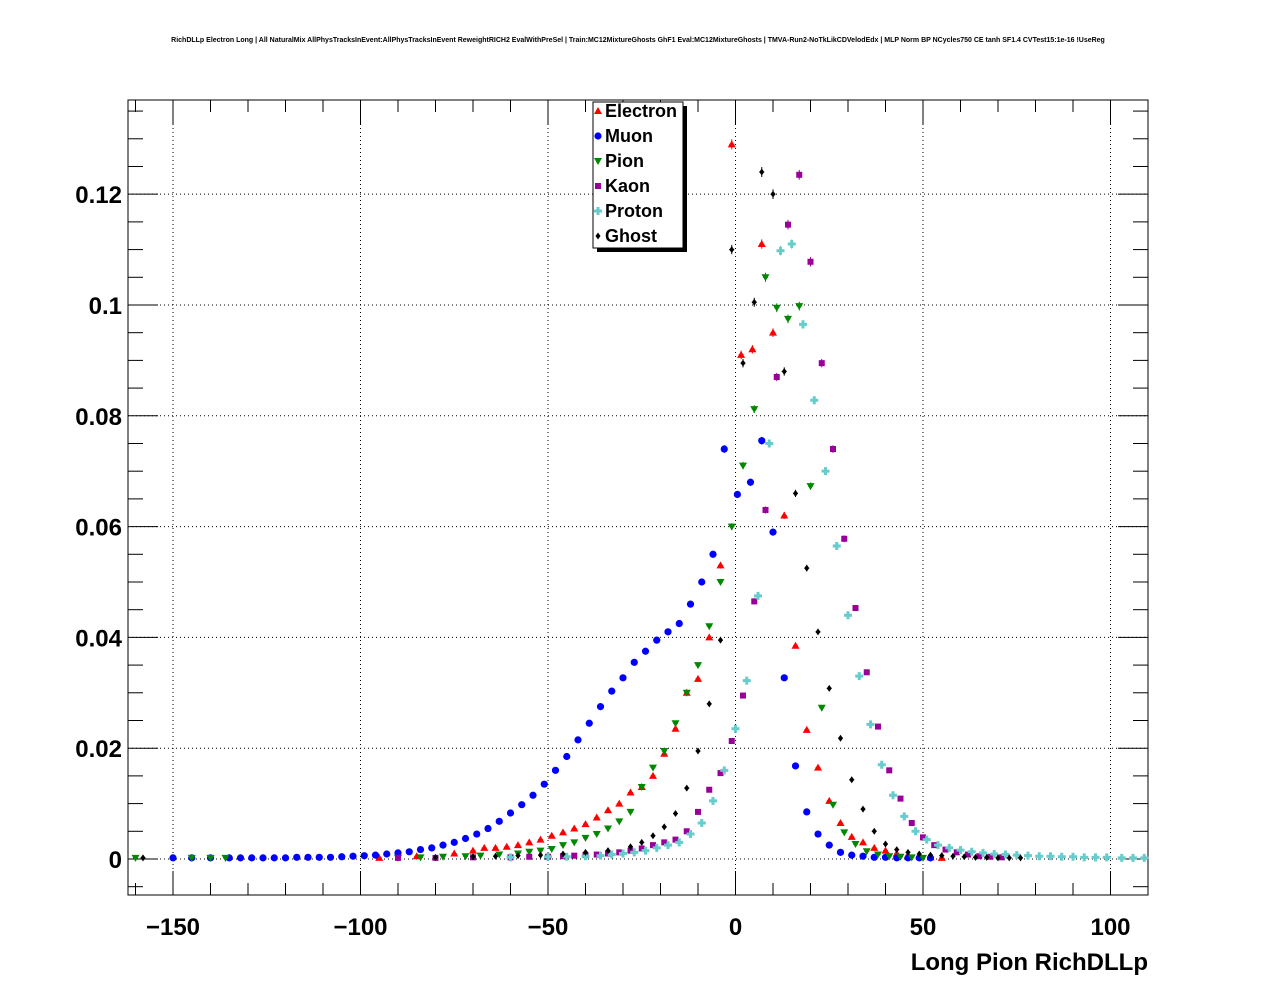 This screenshot has height=1001, width=1276. Describe the element at coordinates (631, 236) in the screenshot. I see `legend-label: Ghost` at that location.